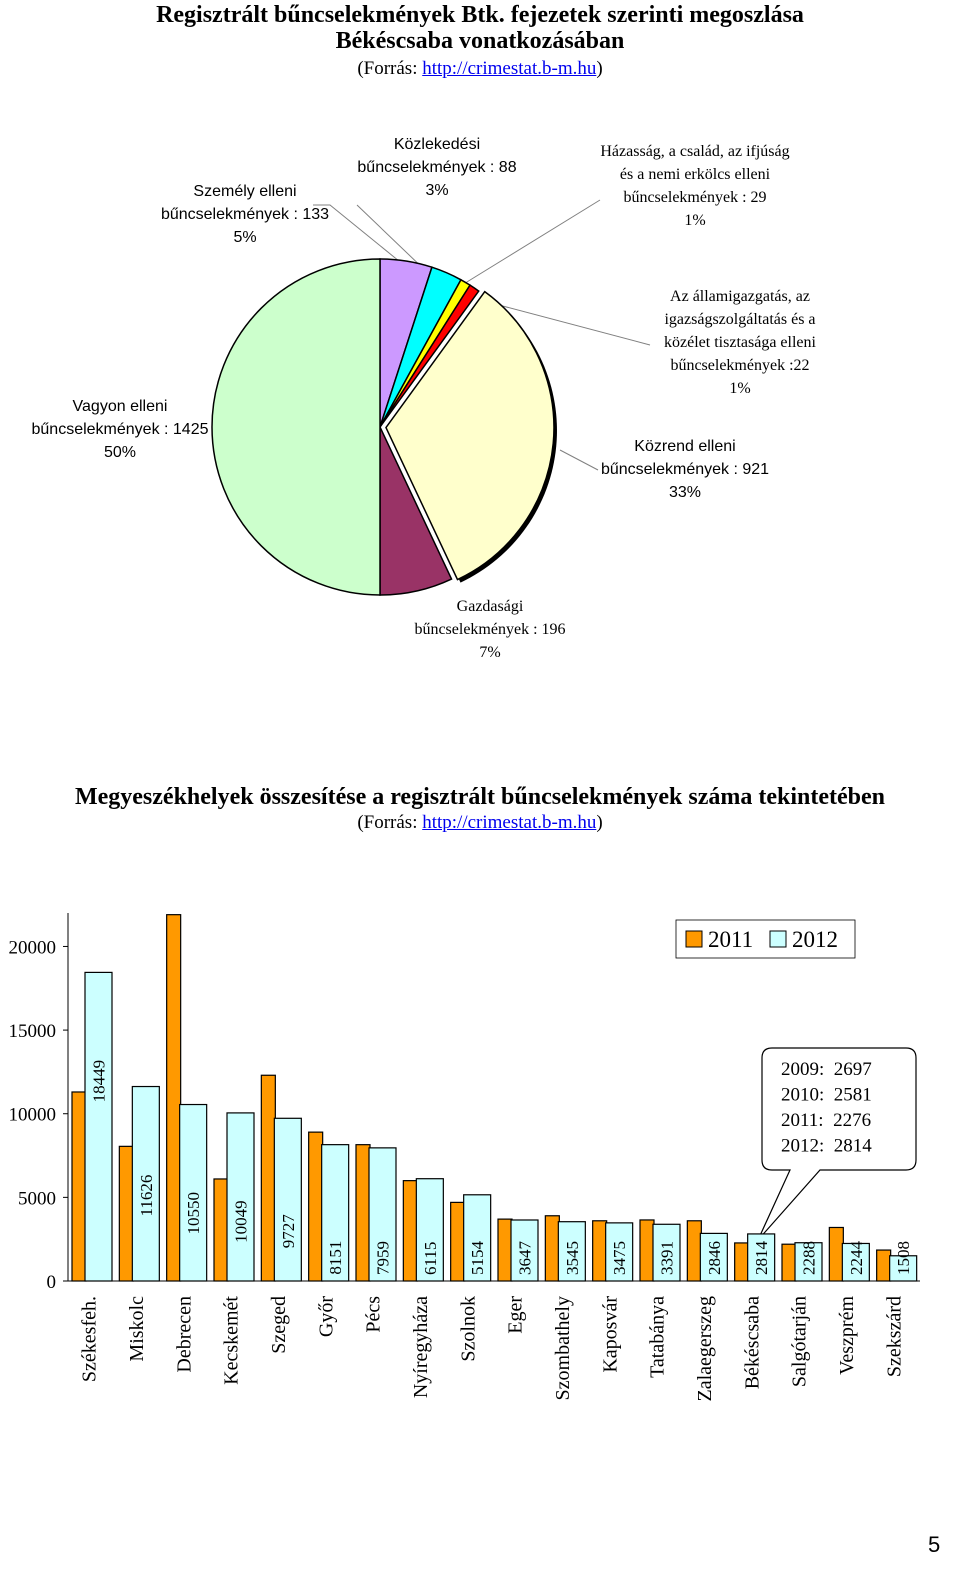 The height and width of the screenshot is (1582, 960). I want to click on legend-label: 2011, so click(730, 939).